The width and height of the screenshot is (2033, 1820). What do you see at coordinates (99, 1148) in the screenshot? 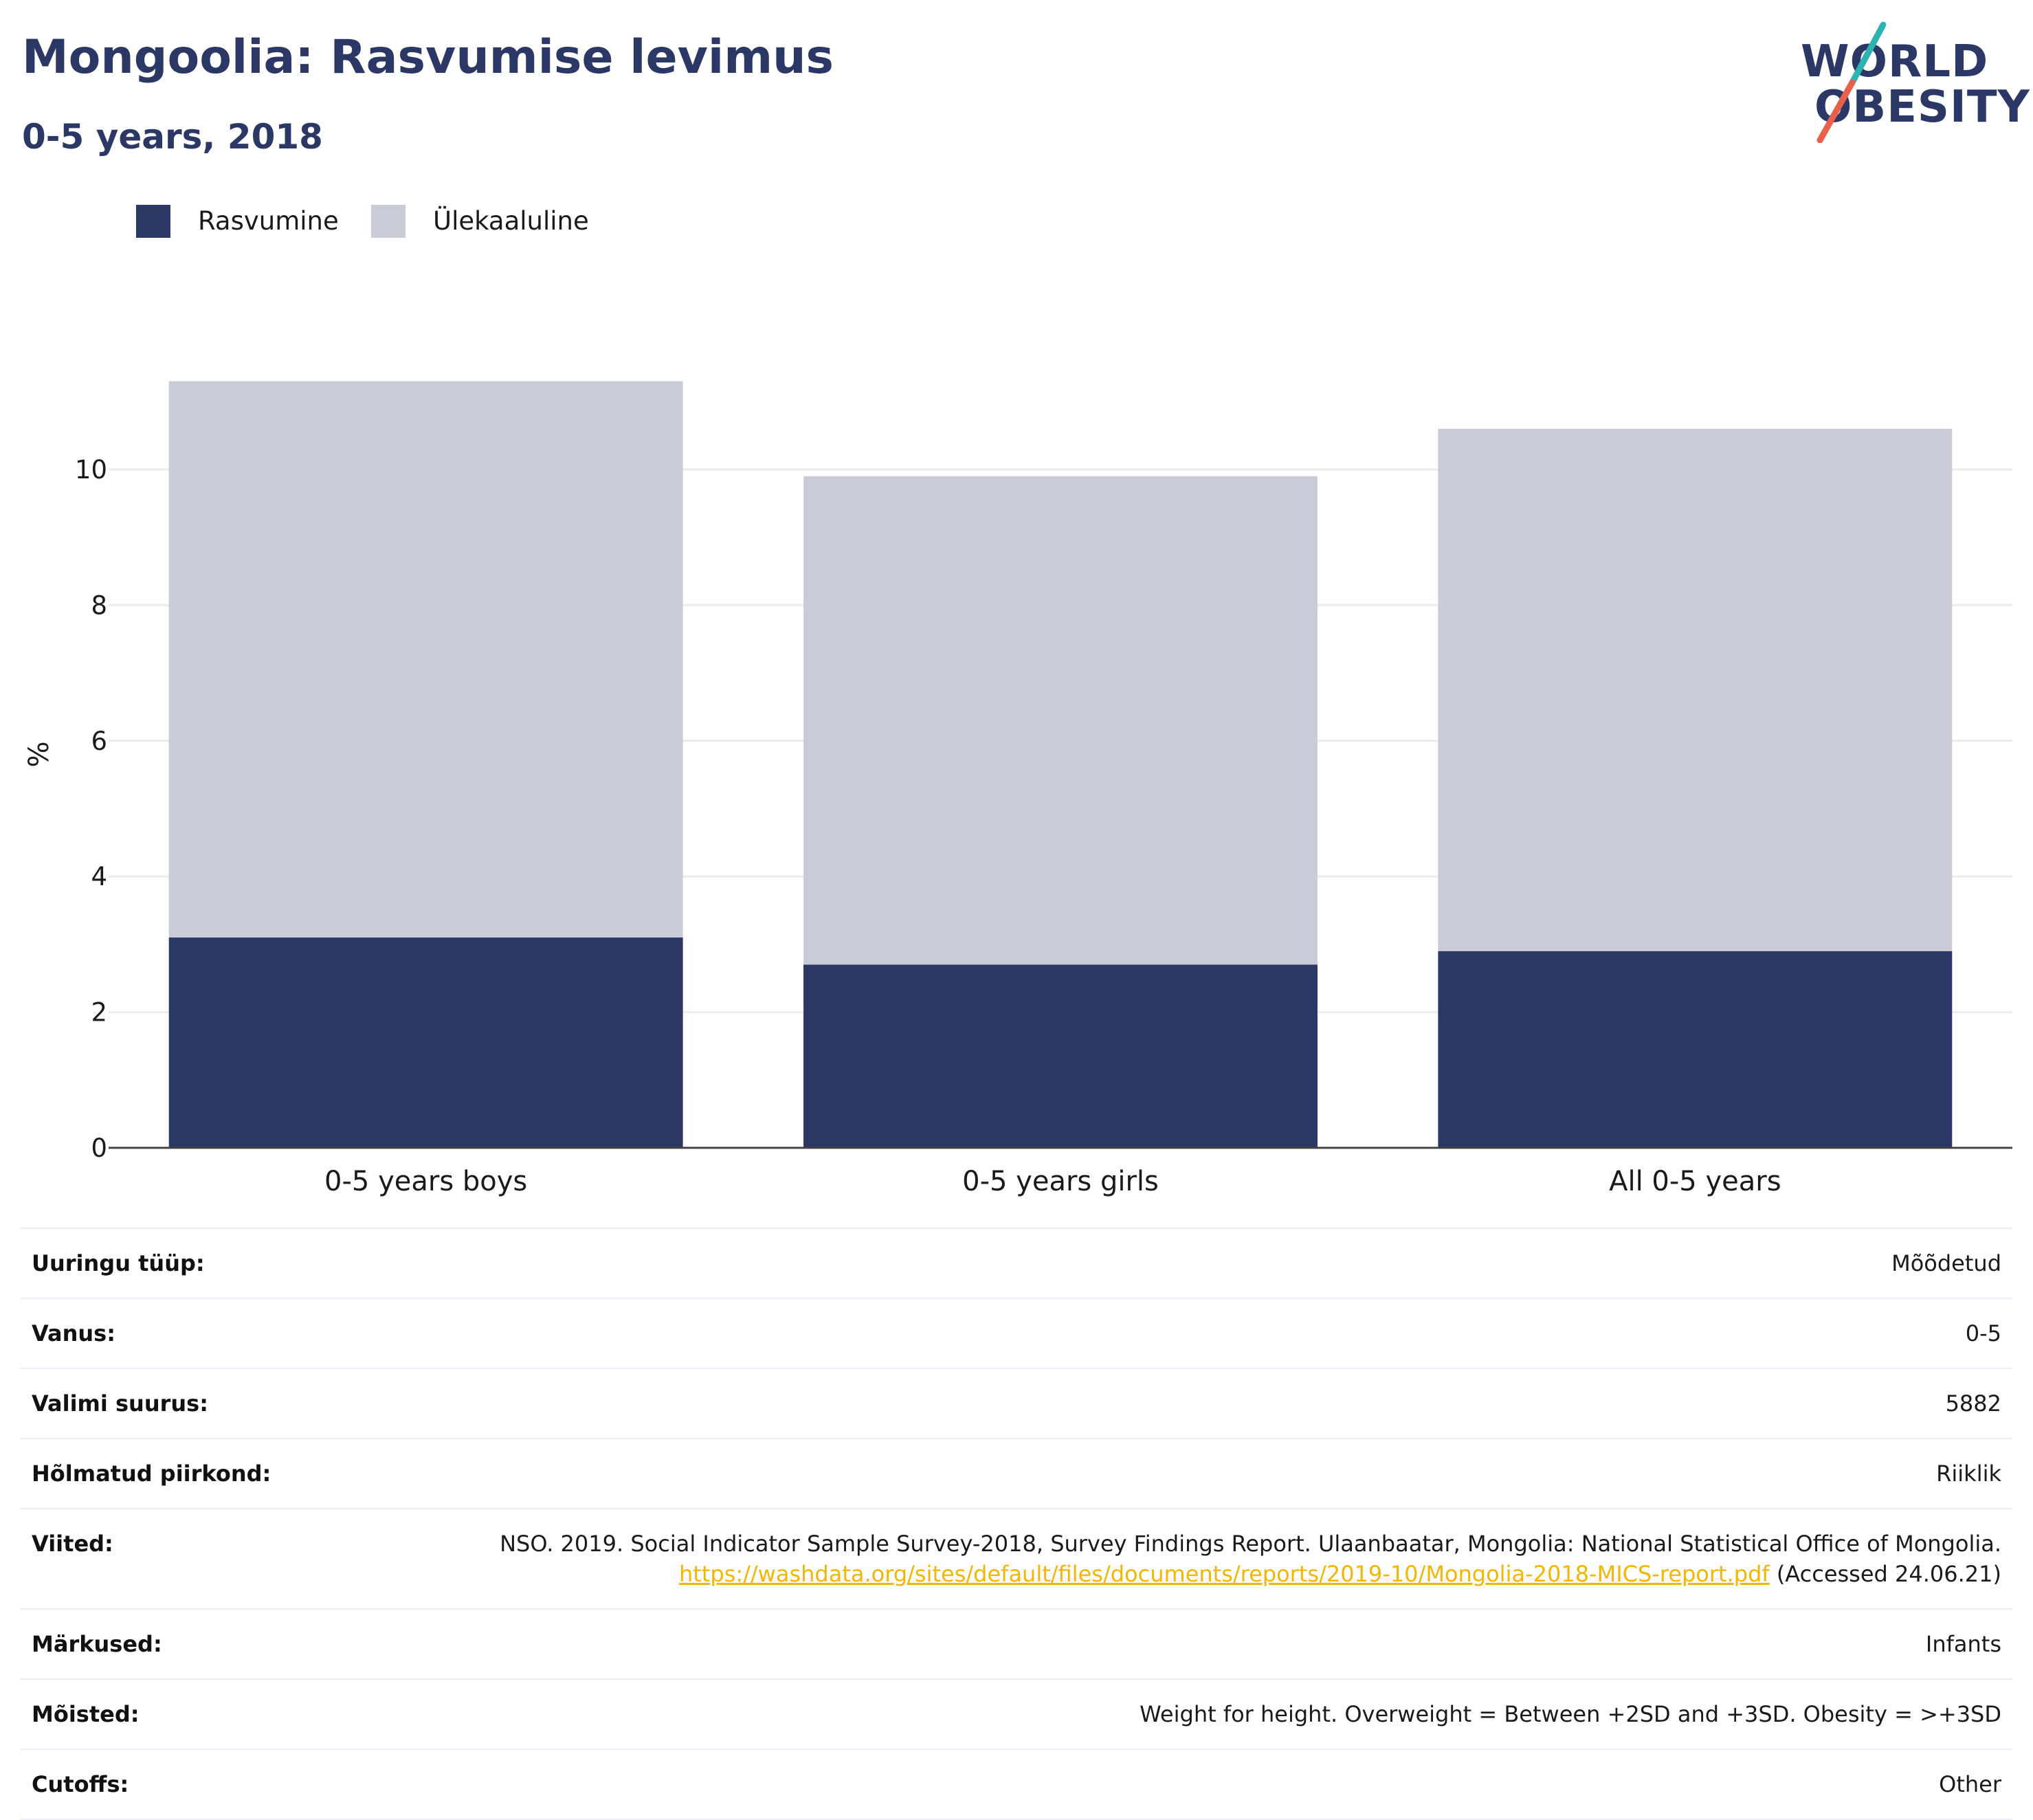
I see `y-tick-label: 0` at bounding box center [99, 1148].